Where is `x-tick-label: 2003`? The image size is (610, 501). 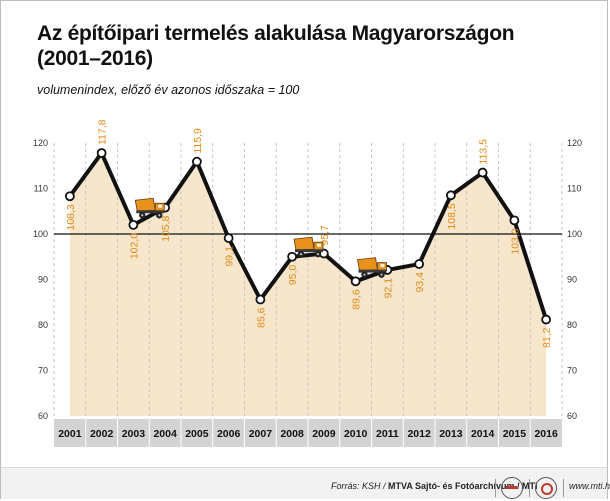 x-tick-label: 2003 is located at coordinates (134, 434).